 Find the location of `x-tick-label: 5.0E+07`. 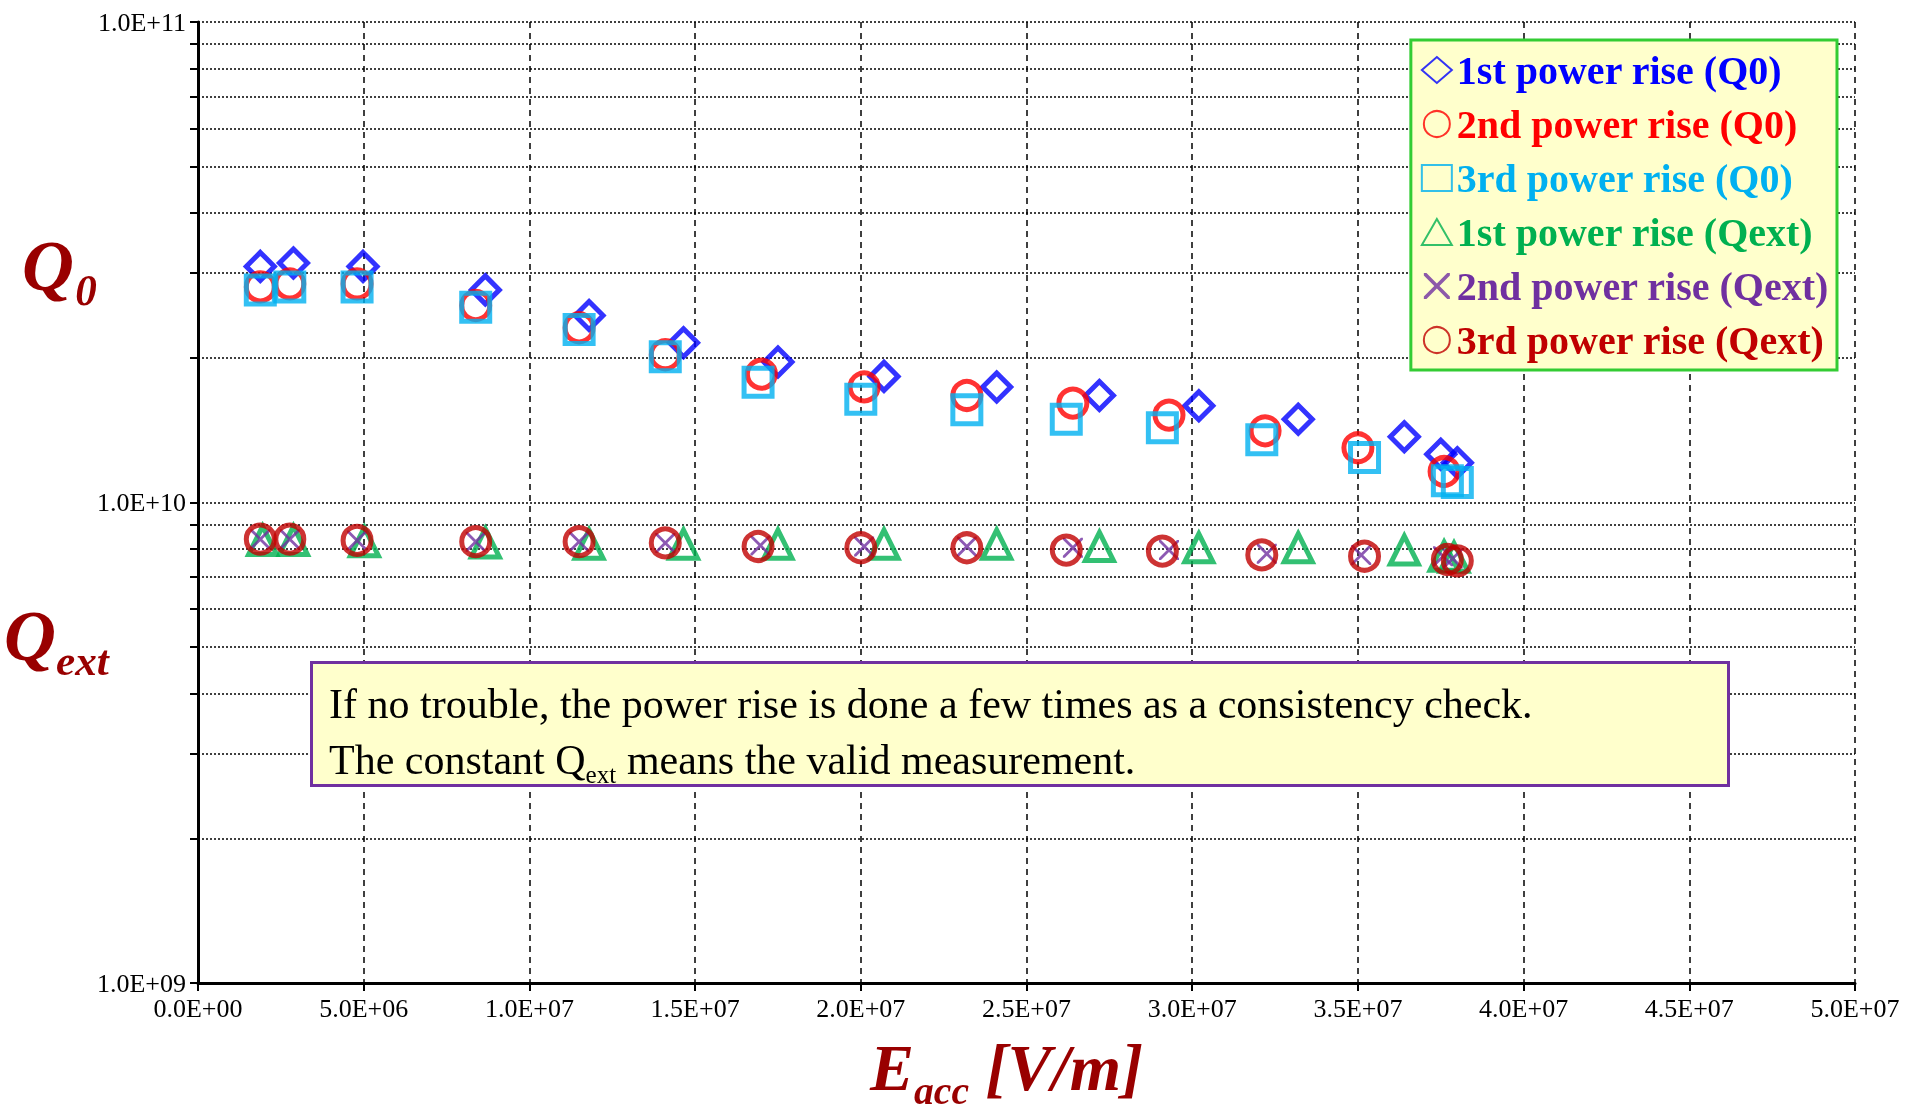

x-tick-label: 5.0E+07 is located at coordinates (1855, 1008).